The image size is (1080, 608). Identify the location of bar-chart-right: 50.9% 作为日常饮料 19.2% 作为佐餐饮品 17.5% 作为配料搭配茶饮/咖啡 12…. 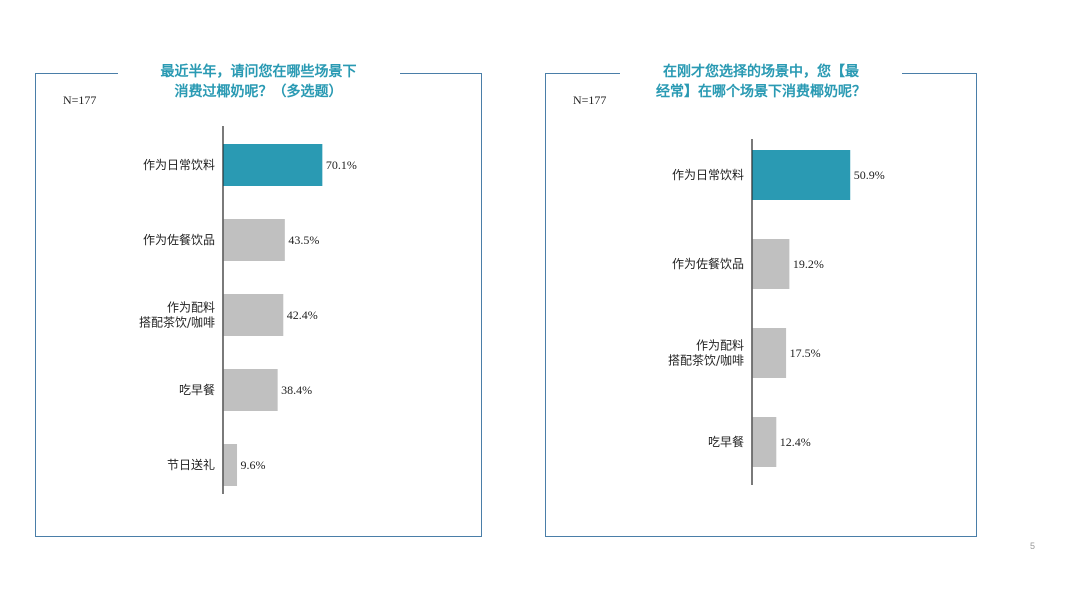
(776, 312).